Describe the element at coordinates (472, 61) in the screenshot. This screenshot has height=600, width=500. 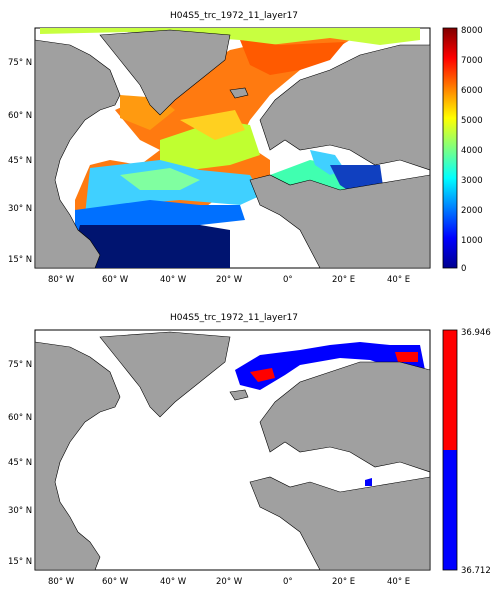
I see `cb1-tick-7000: 7000` at that location.